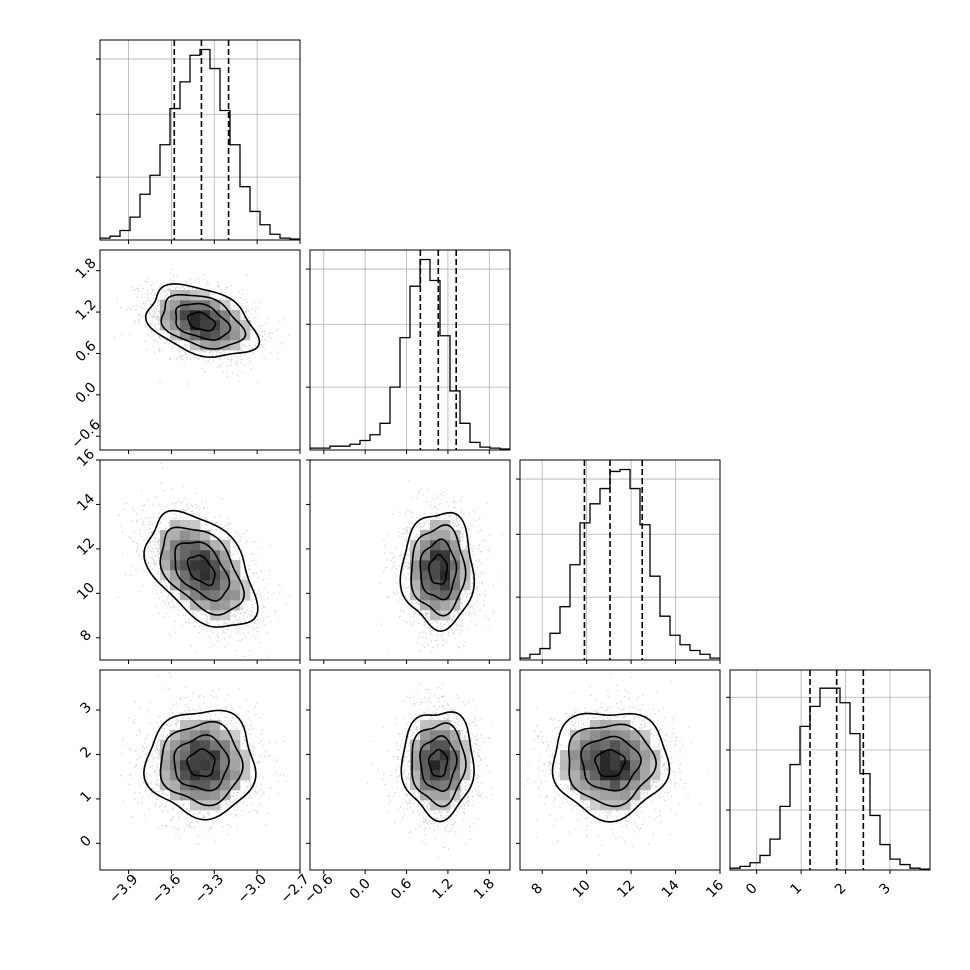 The width and height of the screenshot is (970, 970). I want to click on panel-3-1: −0.6 0.0 0.6 1.2 1.8, so click(406, 788).